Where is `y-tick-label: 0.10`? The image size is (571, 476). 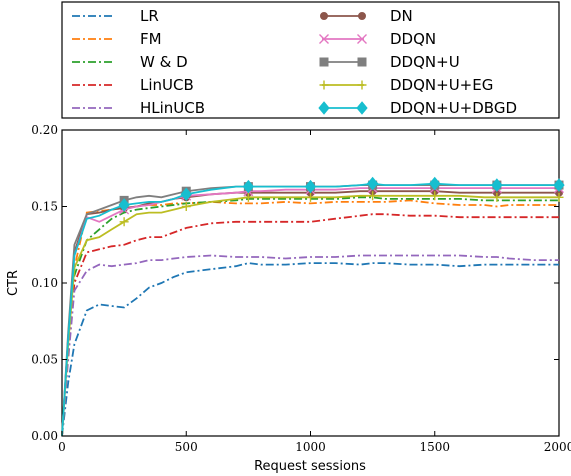 y-tick-label: 0.10 is located at coordinates (44, 283).